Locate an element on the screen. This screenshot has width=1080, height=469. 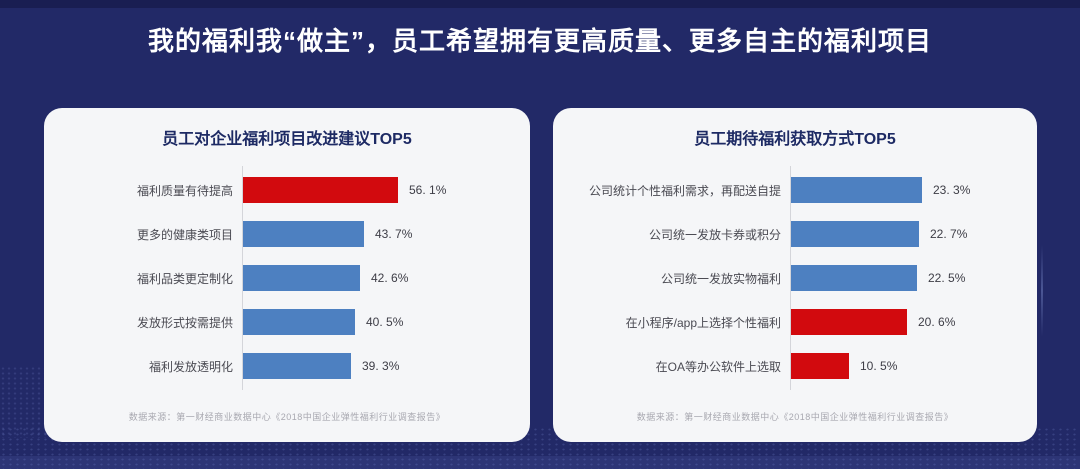
bar-row: 发放形式按需提供 40. 5% is located at coordinates (287, 322).